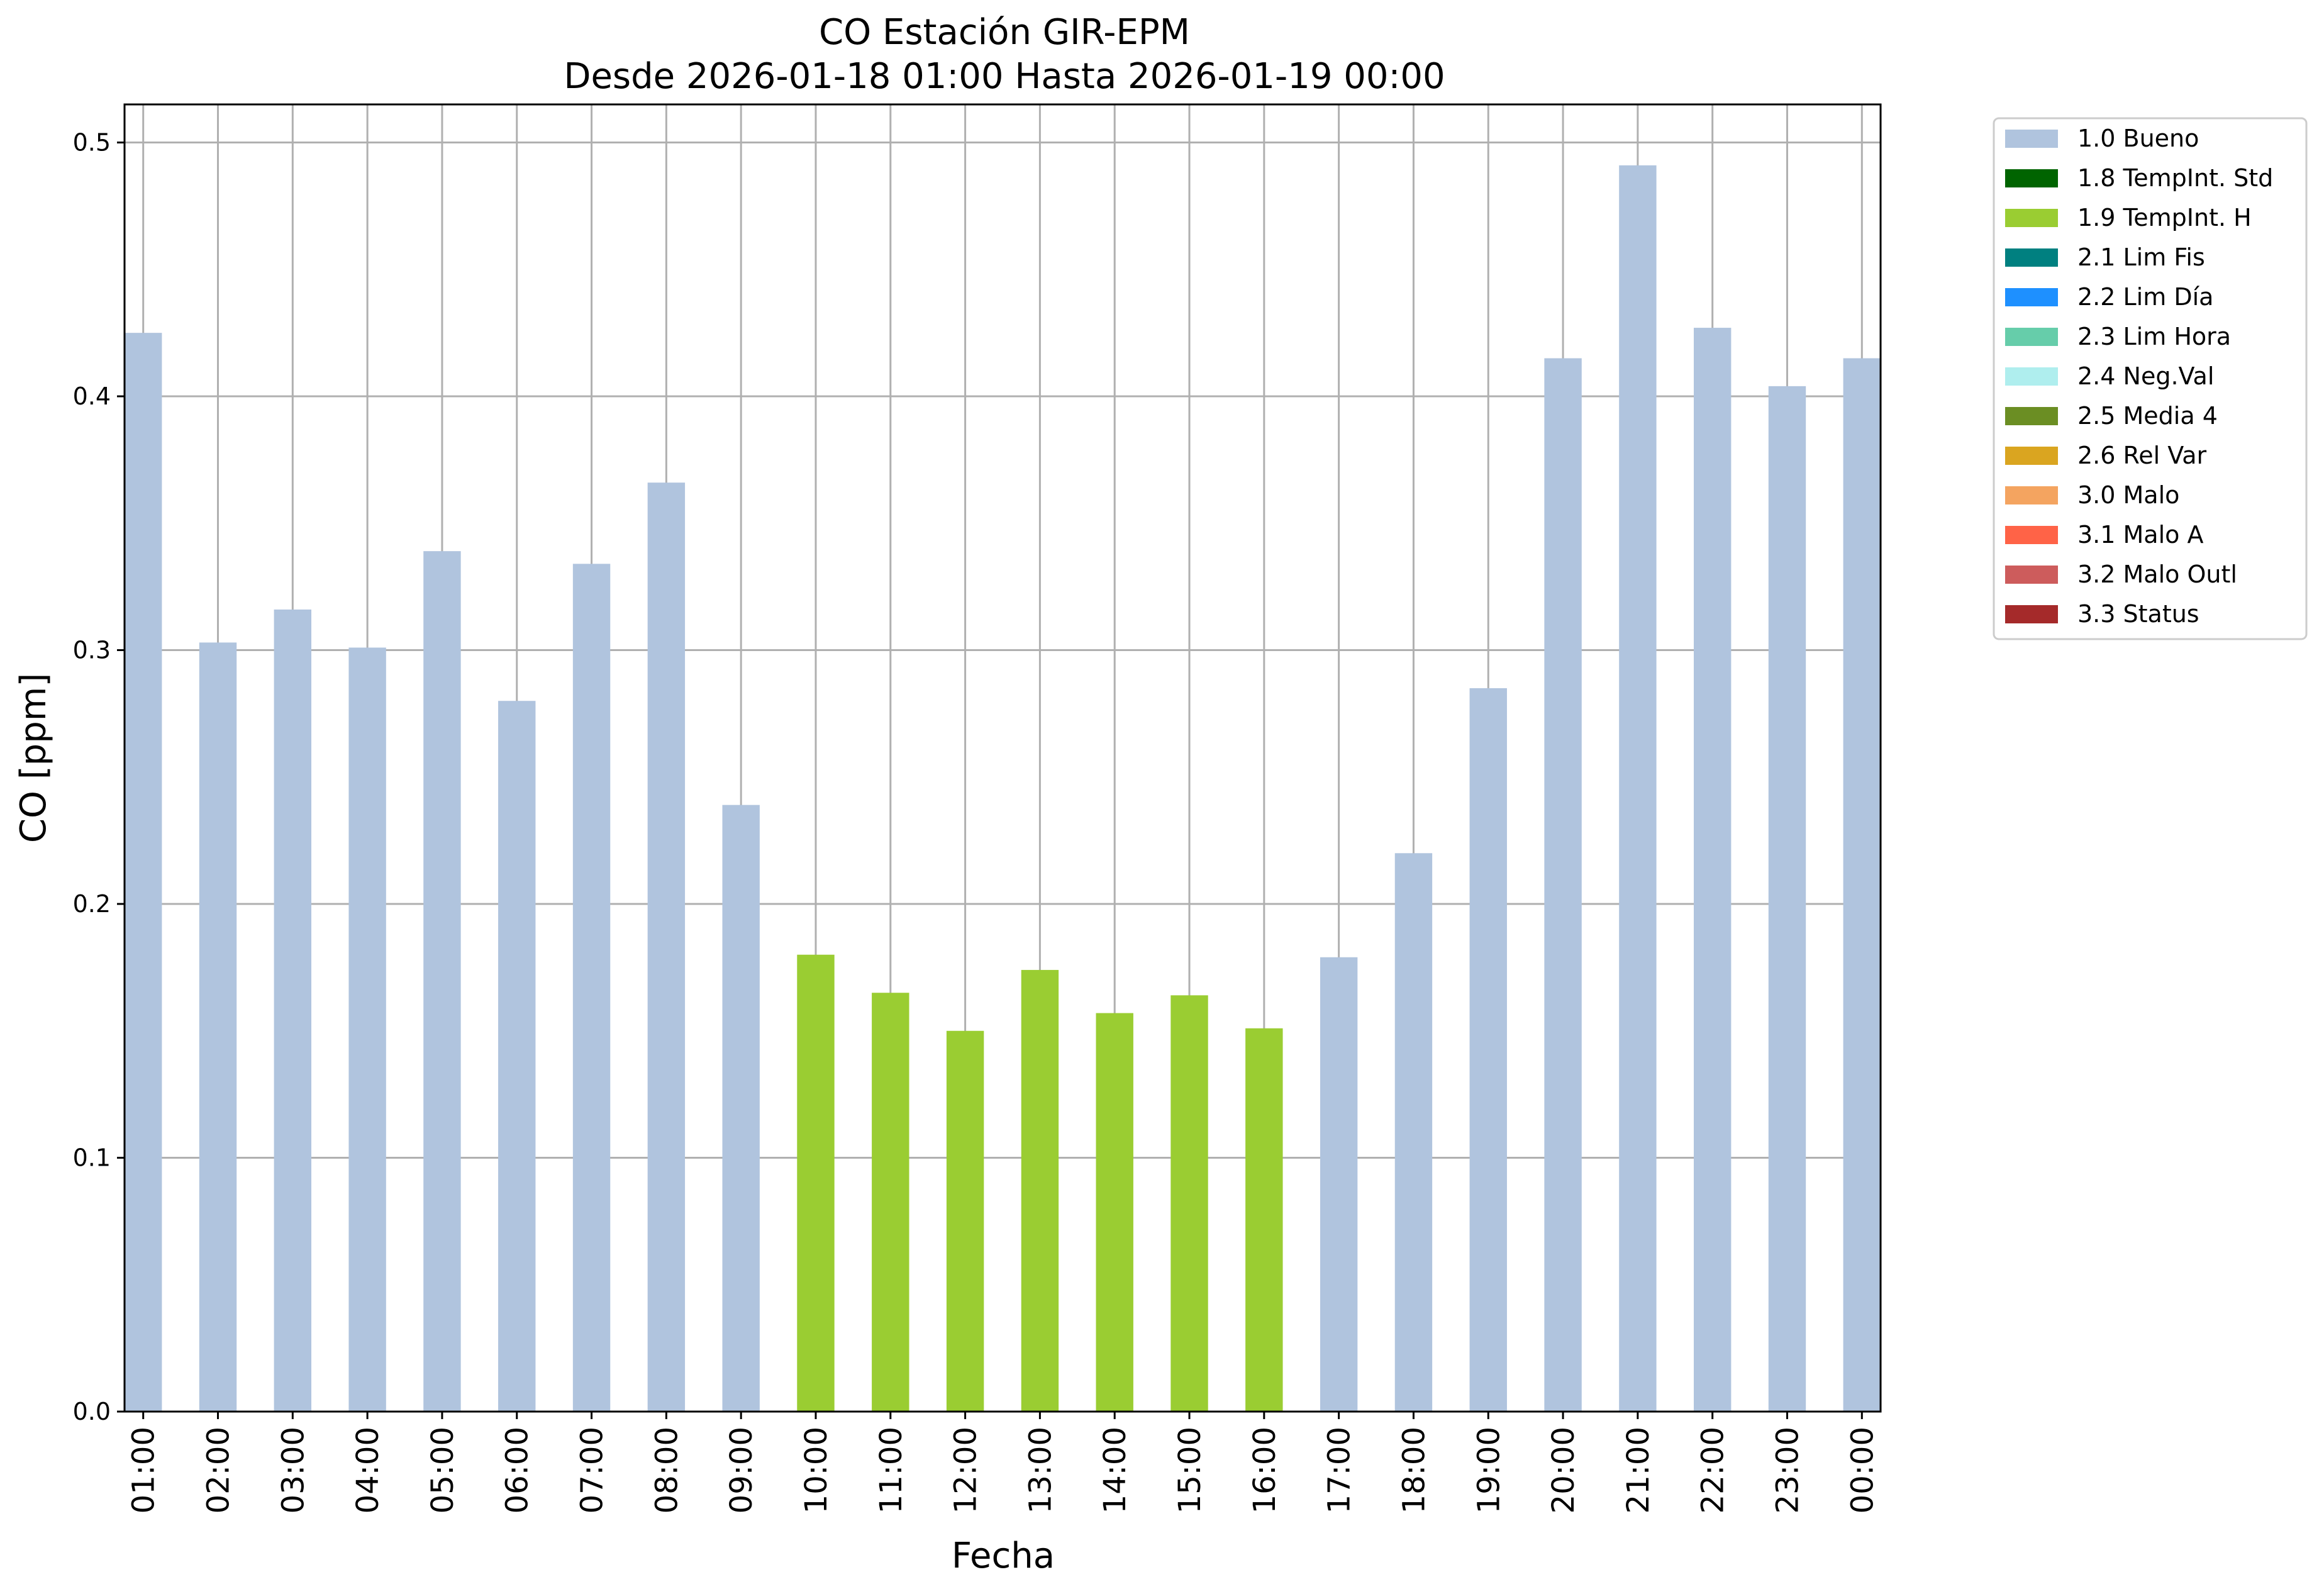 The image size is (2324, 1594). Describe the element at coordinates (1638, 1470) in the screenshot. I see `x-tick-label: 21:00` at that location.